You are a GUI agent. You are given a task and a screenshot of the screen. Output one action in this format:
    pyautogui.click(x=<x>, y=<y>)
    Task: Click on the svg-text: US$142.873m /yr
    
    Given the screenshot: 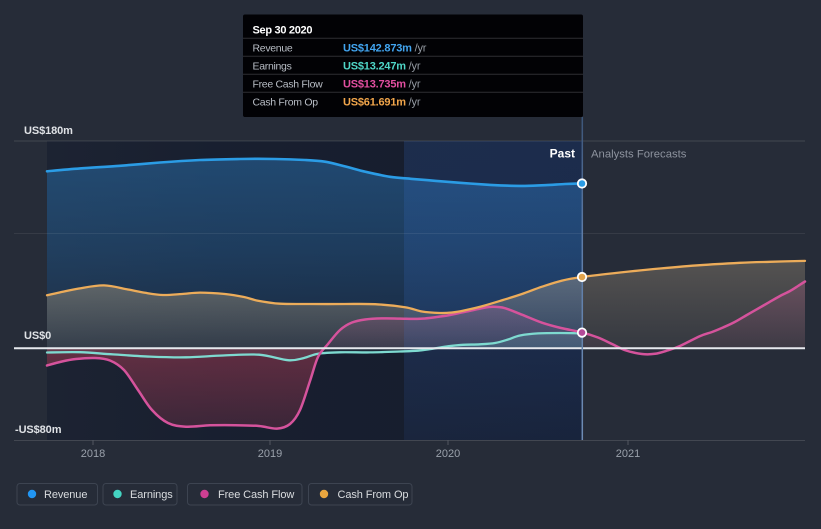 What is the action you would take?
    pyautogui.click(x=385, y=49)
    